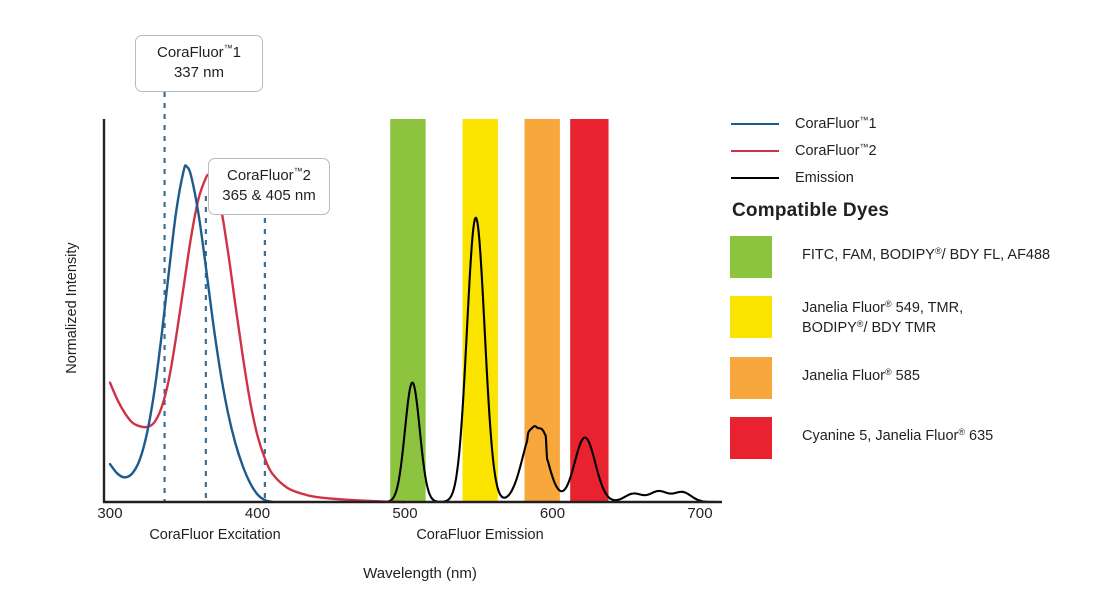 The width and height of the screenshot is (1110, 612). Describe the element at coordinates (869, 328) in the screenshot. I see `dye-label-line: BODIPY®/ BDY TMR` at that location.